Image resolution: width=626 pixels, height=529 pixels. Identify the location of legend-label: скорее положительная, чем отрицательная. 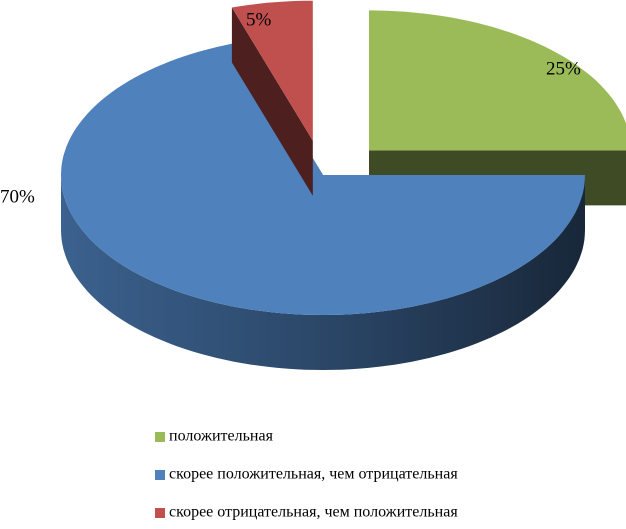
(313, 474).